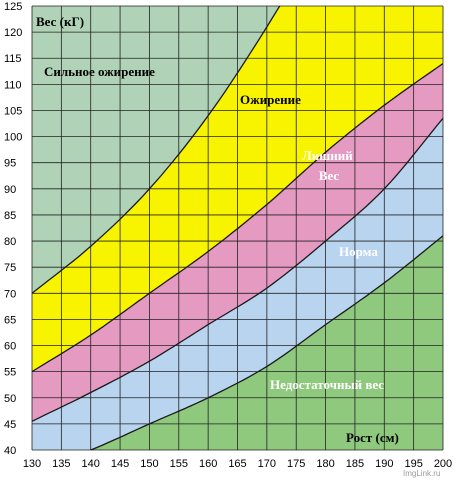 The height and width of the screenshot is (480, 455). What do you see at coordinates (10, 216) in the screenshot?
I see `y-tick-85: 85` at bounding box center [10, 216].